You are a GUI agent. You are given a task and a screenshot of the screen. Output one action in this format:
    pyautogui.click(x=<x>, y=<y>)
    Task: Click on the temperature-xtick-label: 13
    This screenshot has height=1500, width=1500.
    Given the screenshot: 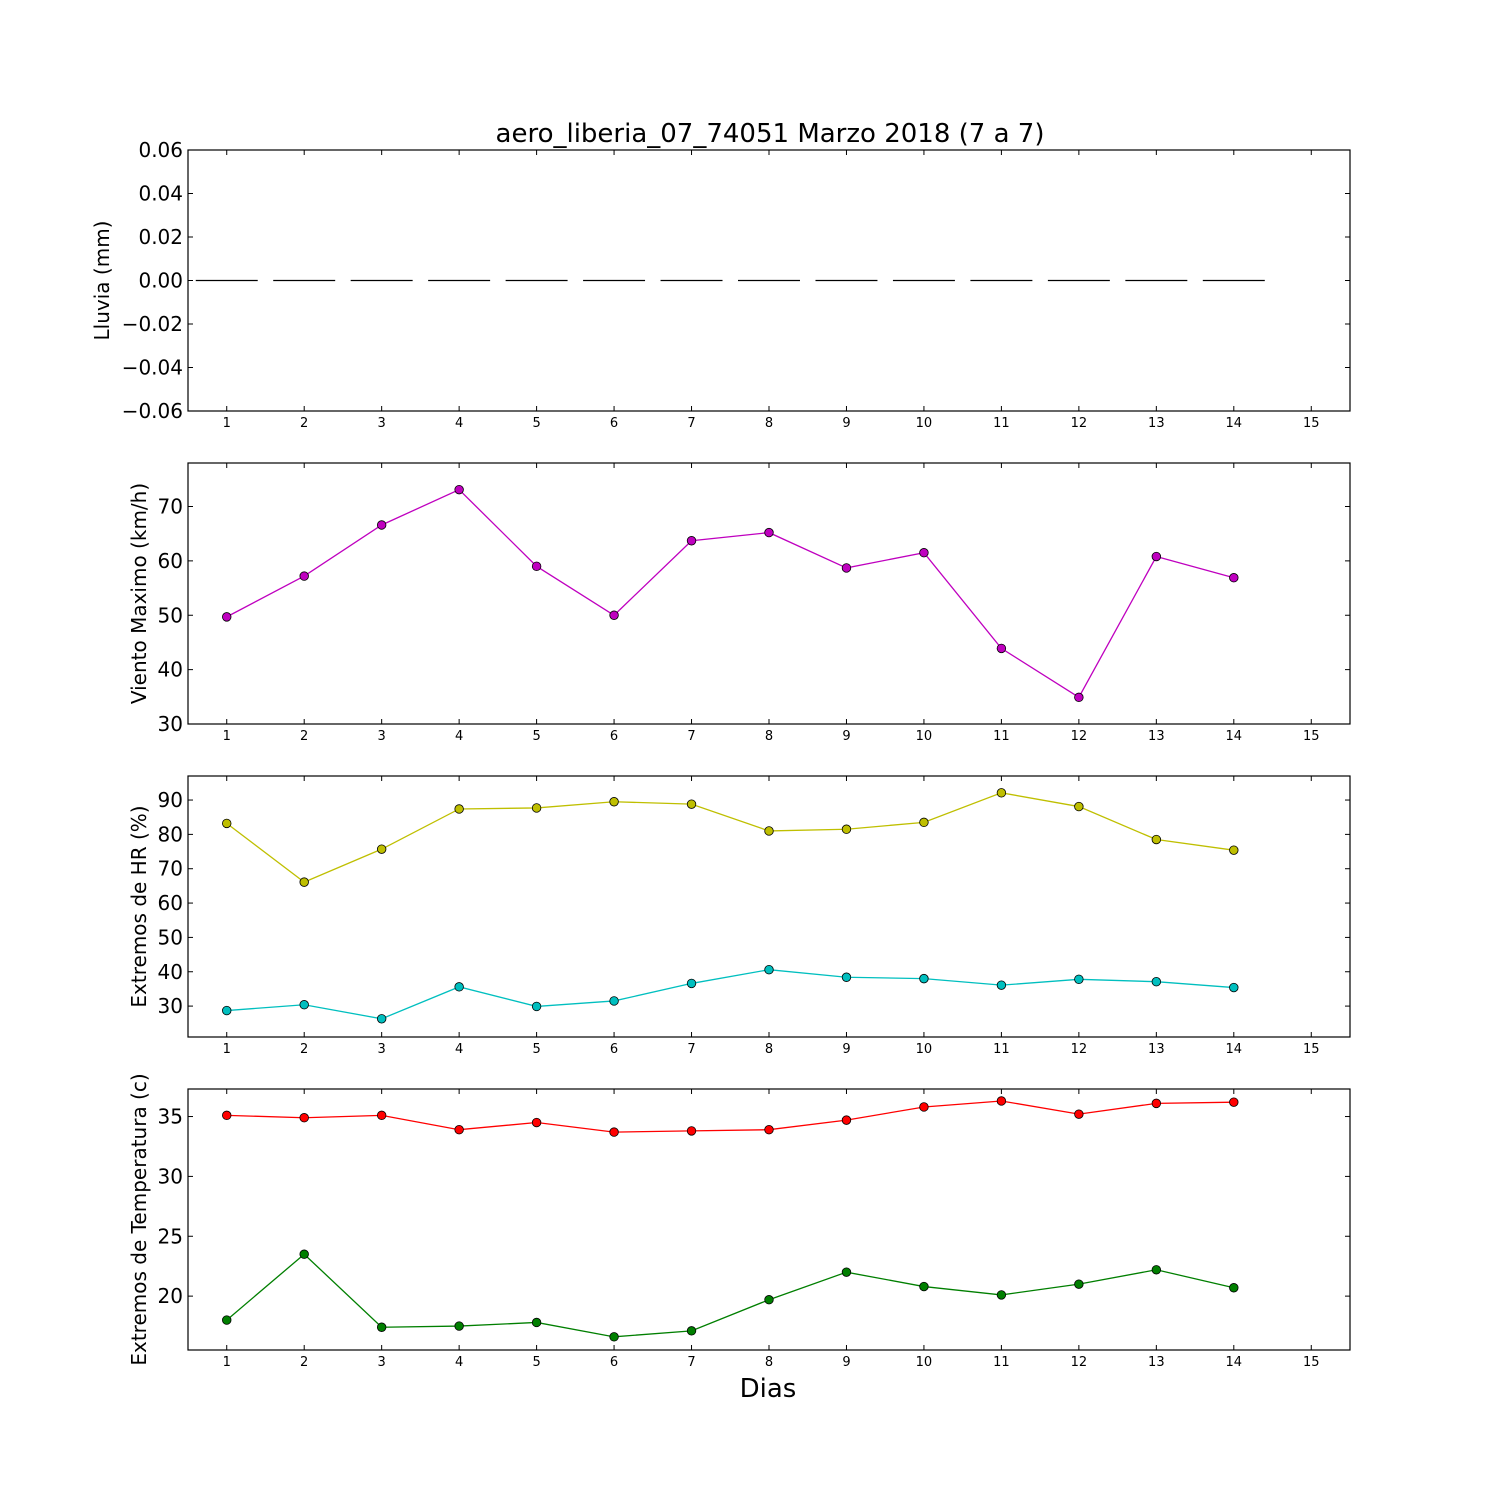 What is the action you would take?
    pyautogui.click(x=1156, y=1362)
    